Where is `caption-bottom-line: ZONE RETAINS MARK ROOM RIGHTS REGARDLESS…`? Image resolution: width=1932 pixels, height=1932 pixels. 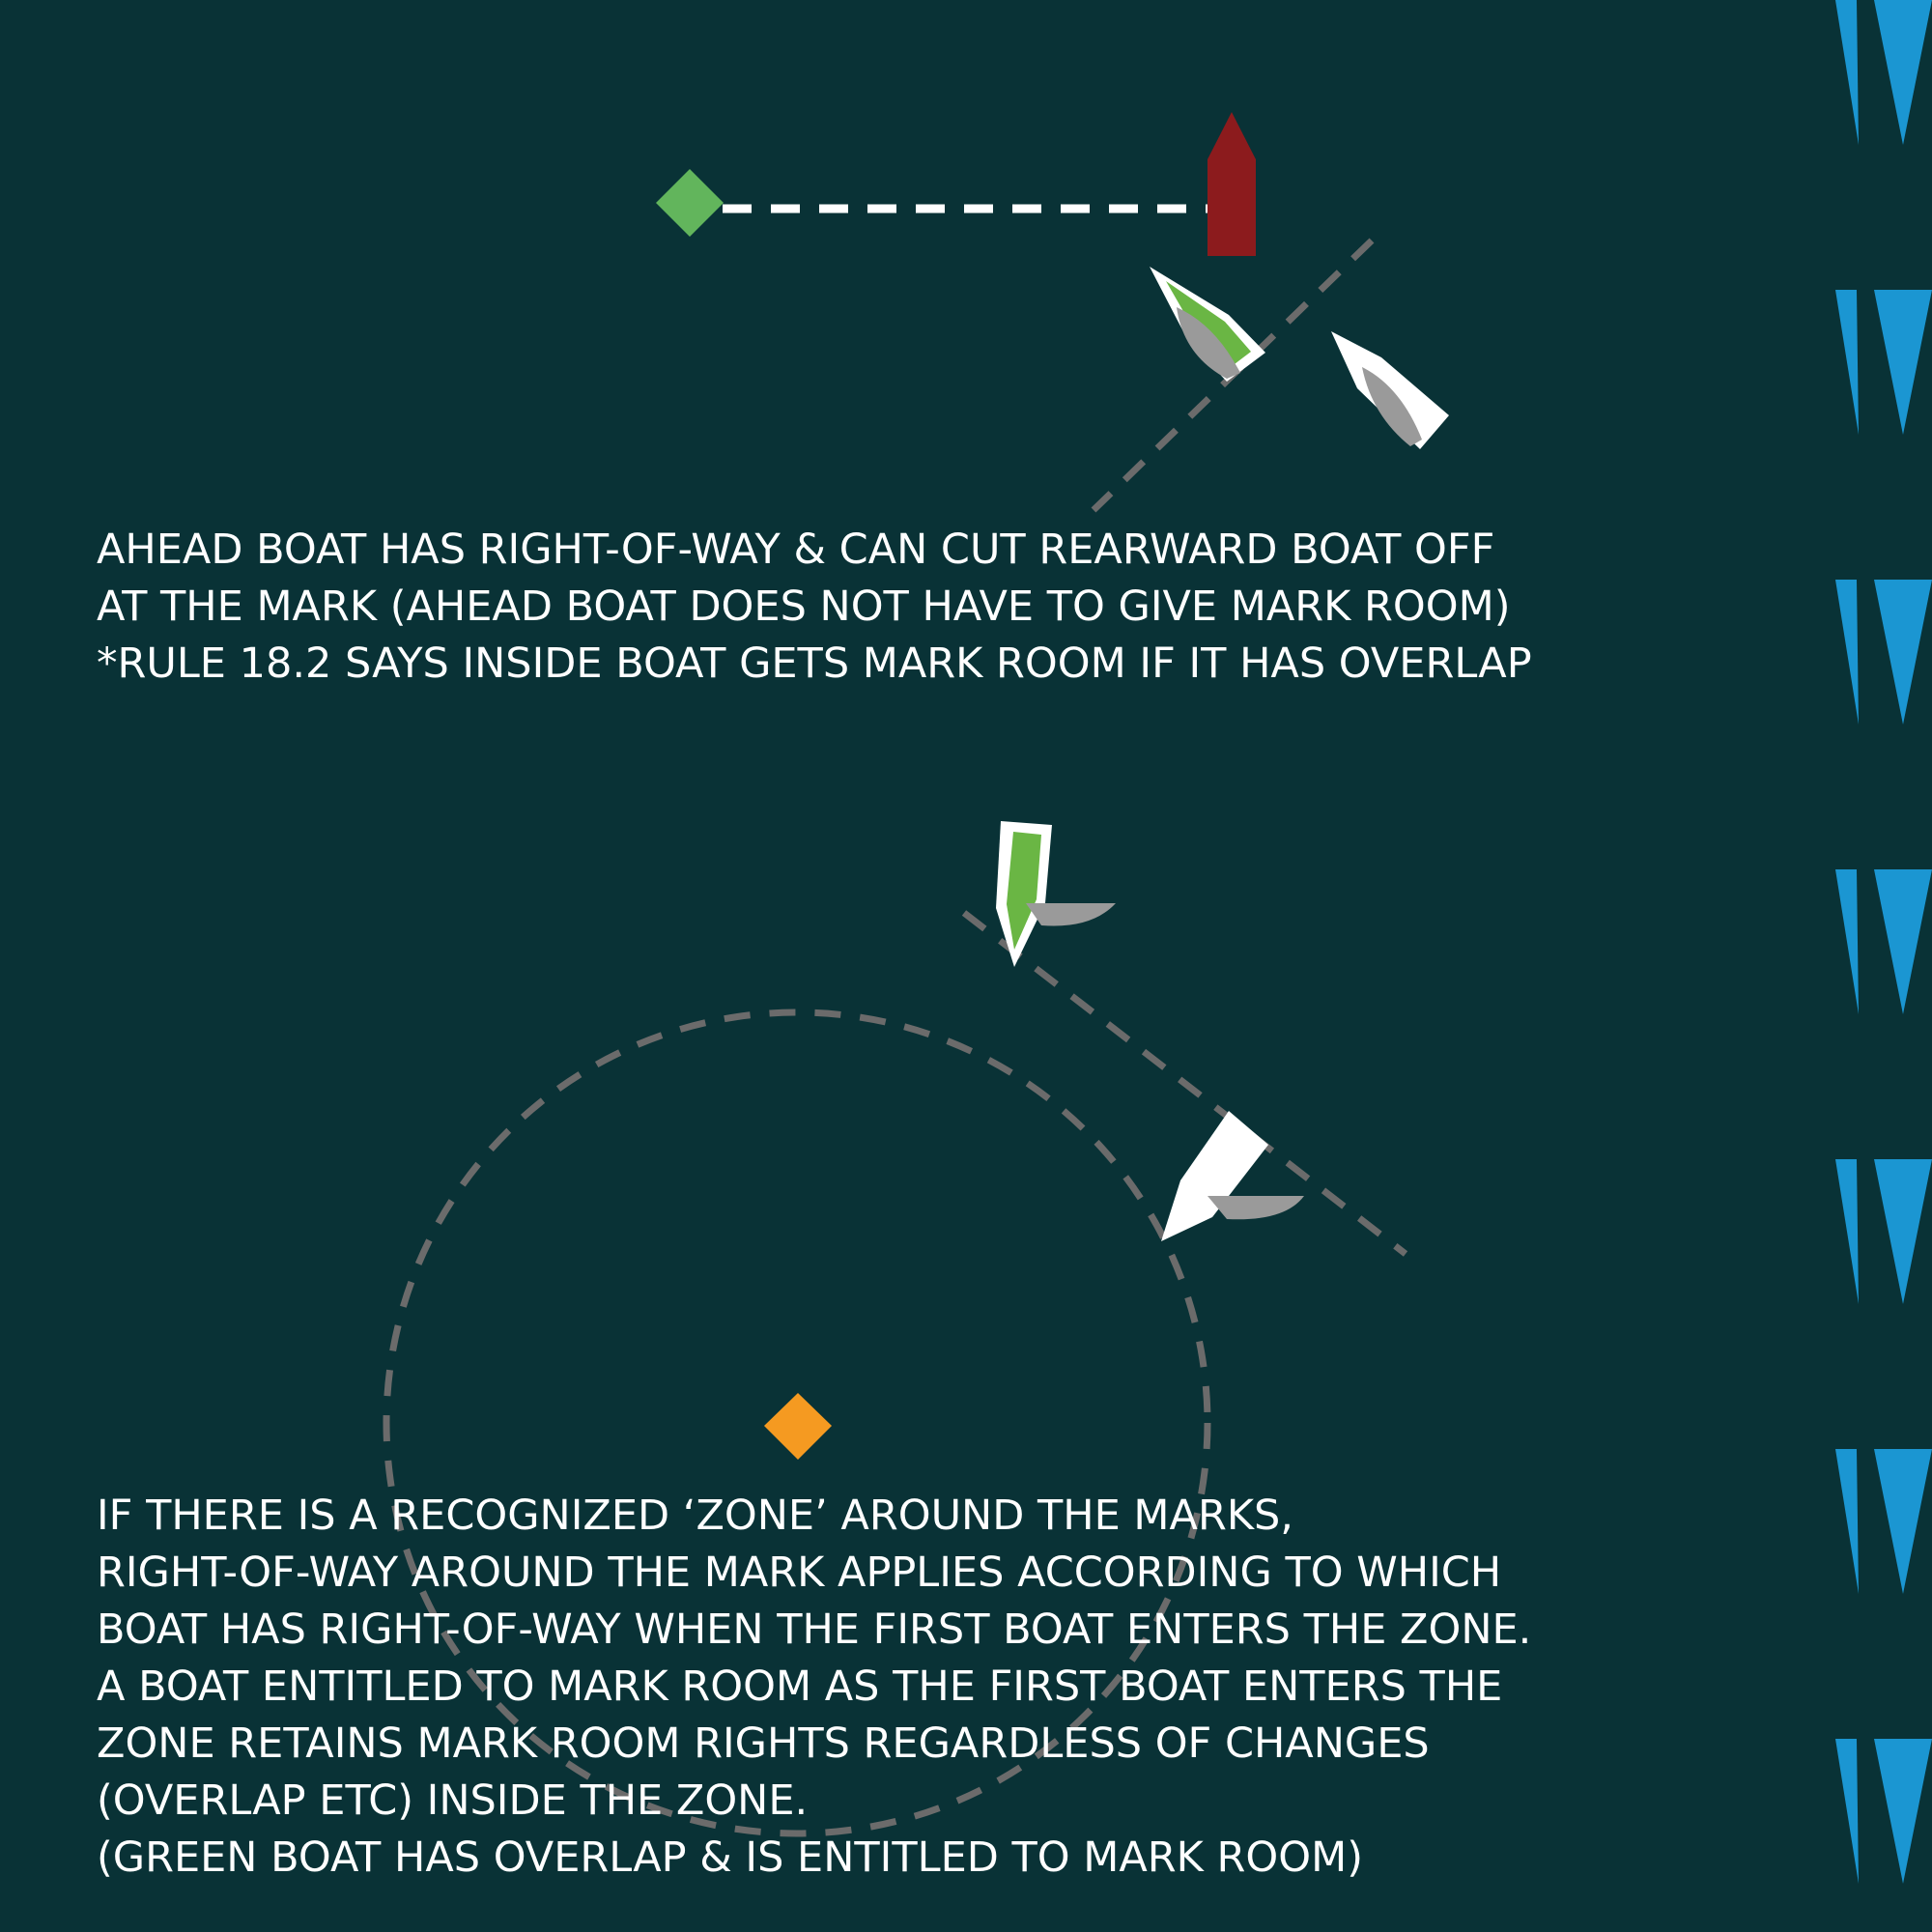
caption-bottom-line: ZONE RETAINS MARK ROOM RIGHTS REGARDLESS… is located at coordinates (763, 1743).